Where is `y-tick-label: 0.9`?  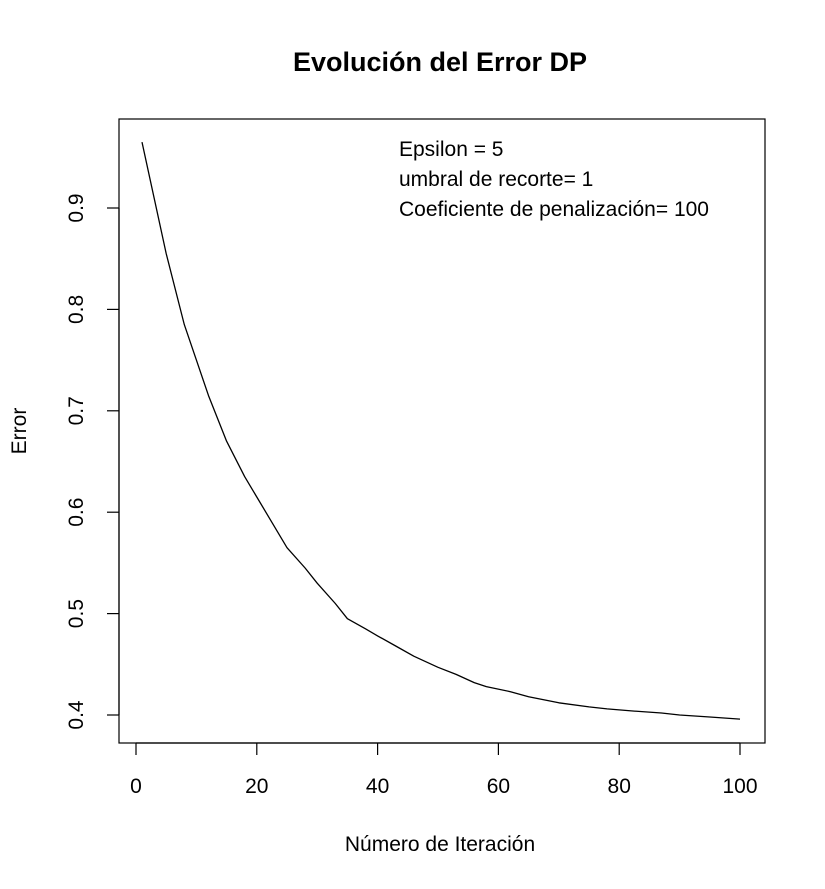
y-tick-label: 0.9 is located at coordinates (76, 207).